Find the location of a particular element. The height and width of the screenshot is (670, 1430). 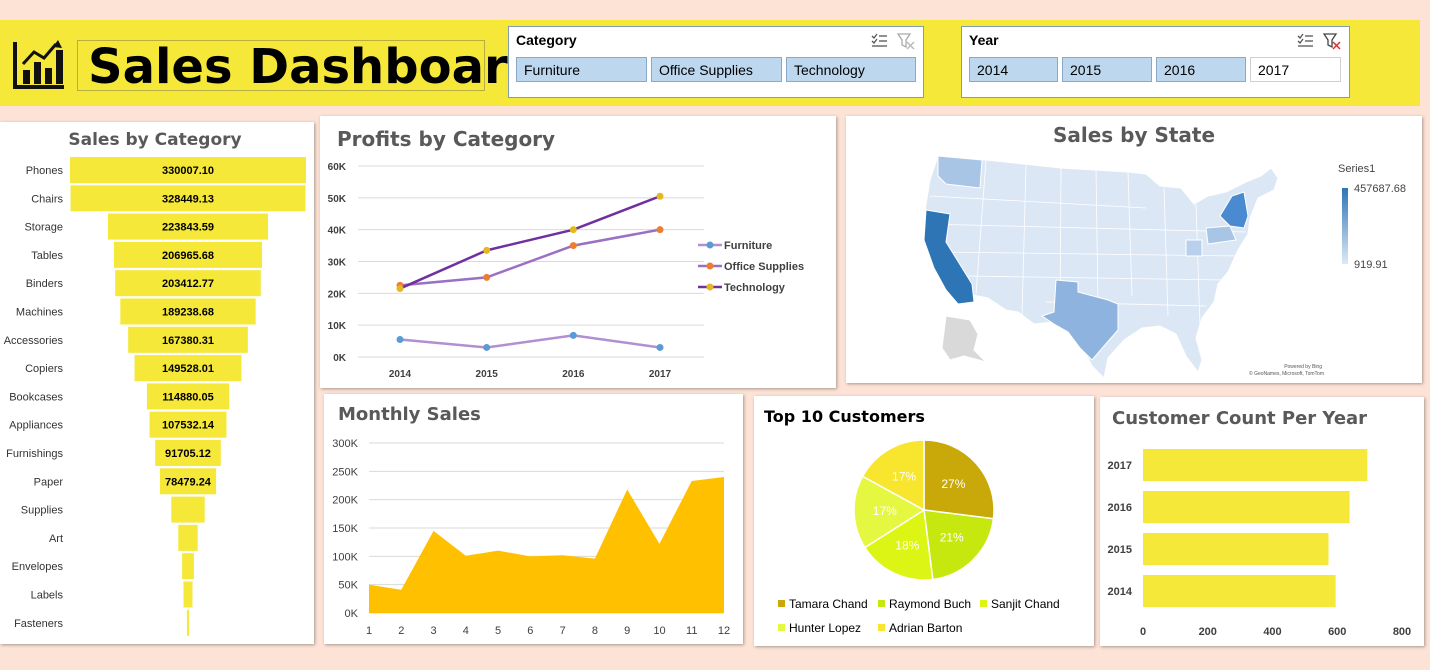

category-label: Copiers is located at coordinates (44, 369).